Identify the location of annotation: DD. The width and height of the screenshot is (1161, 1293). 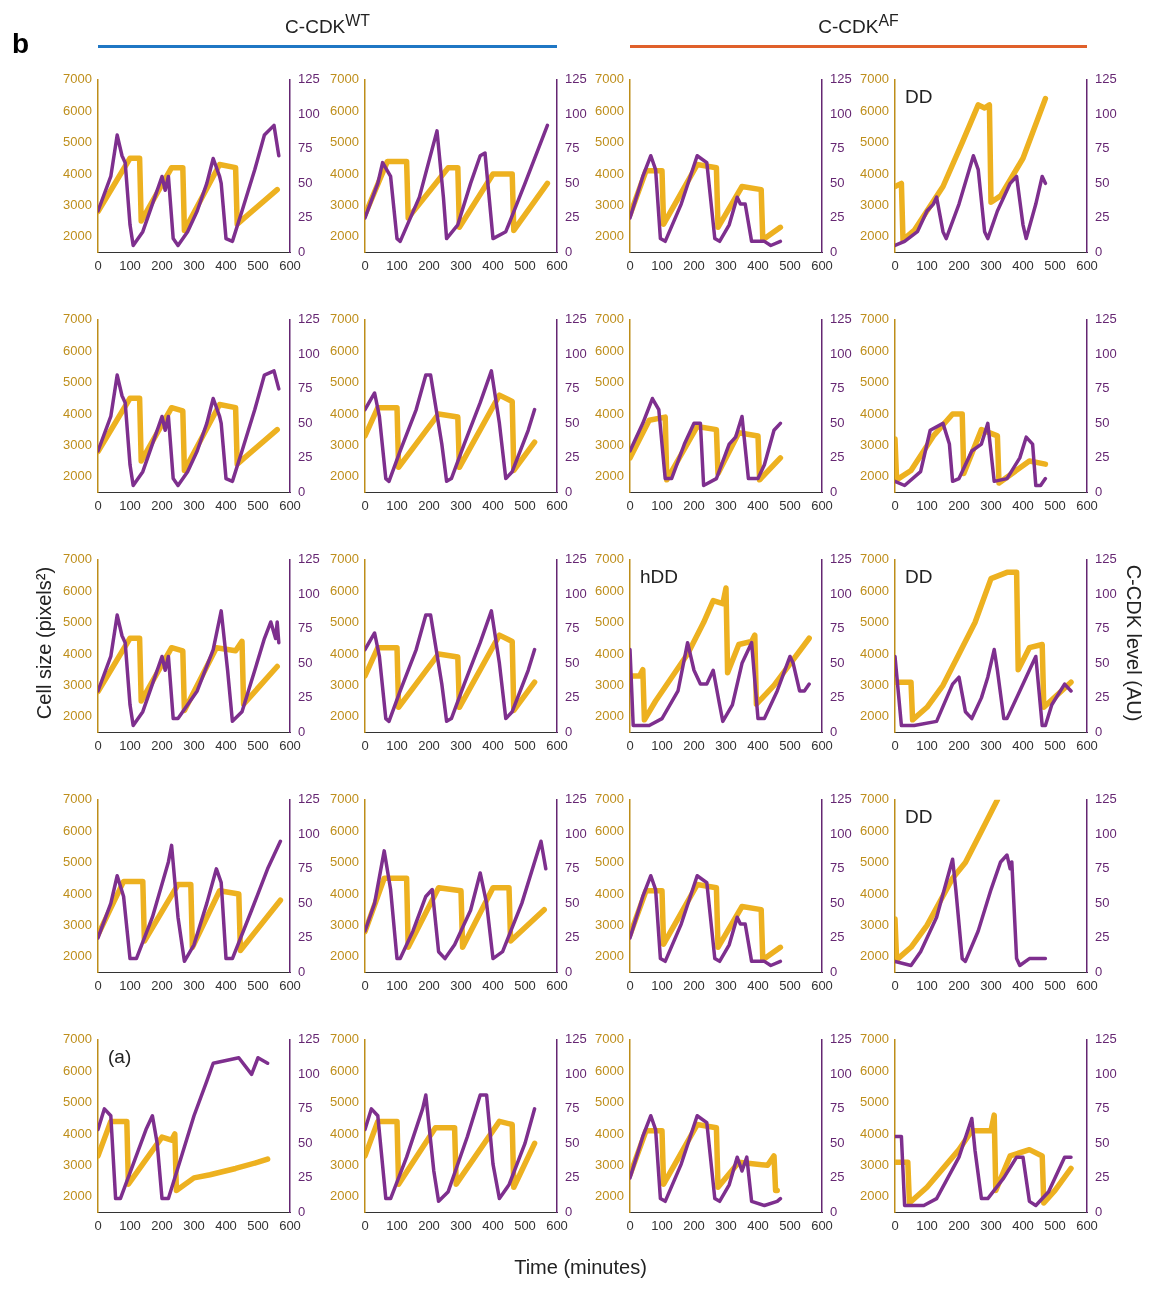
(919, 96).